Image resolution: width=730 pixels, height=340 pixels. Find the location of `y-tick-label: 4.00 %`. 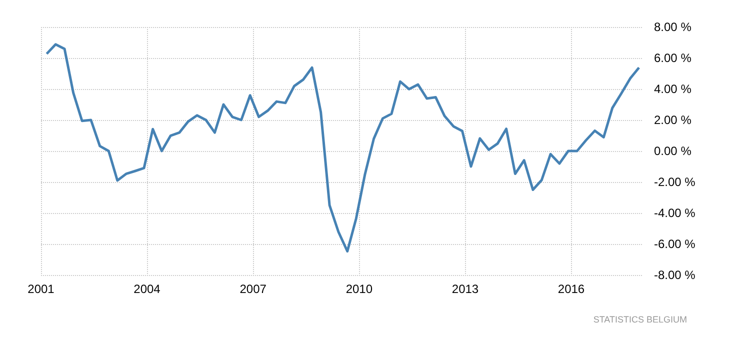

y-tick-label: 4.00 % is located at coordinates (673, 89).